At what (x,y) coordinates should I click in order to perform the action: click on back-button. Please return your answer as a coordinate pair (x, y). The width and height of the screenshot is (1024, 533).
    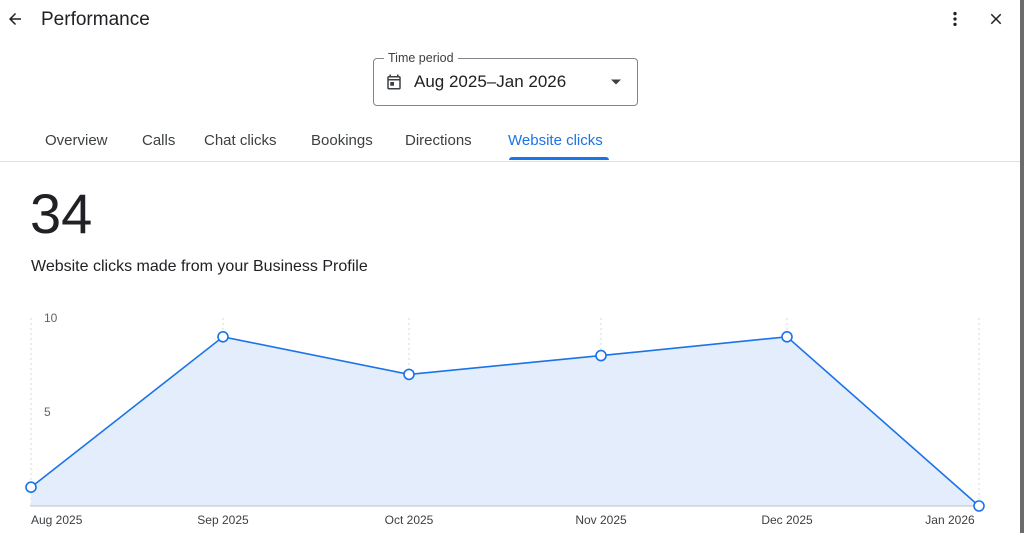
    Looking at the image, I should click on (15, 19).